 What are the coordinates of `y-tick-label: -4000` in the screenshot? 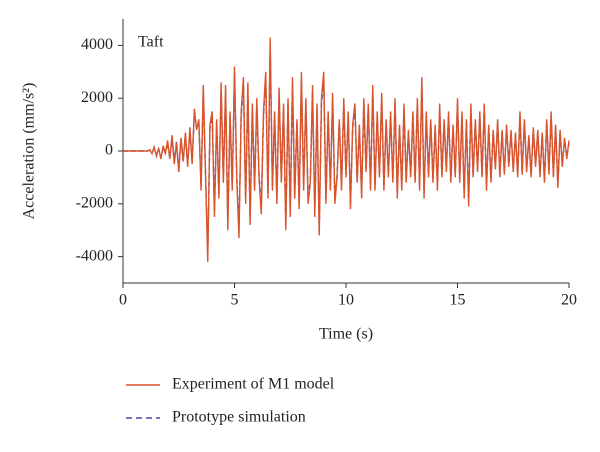 It's located at (94, 255).